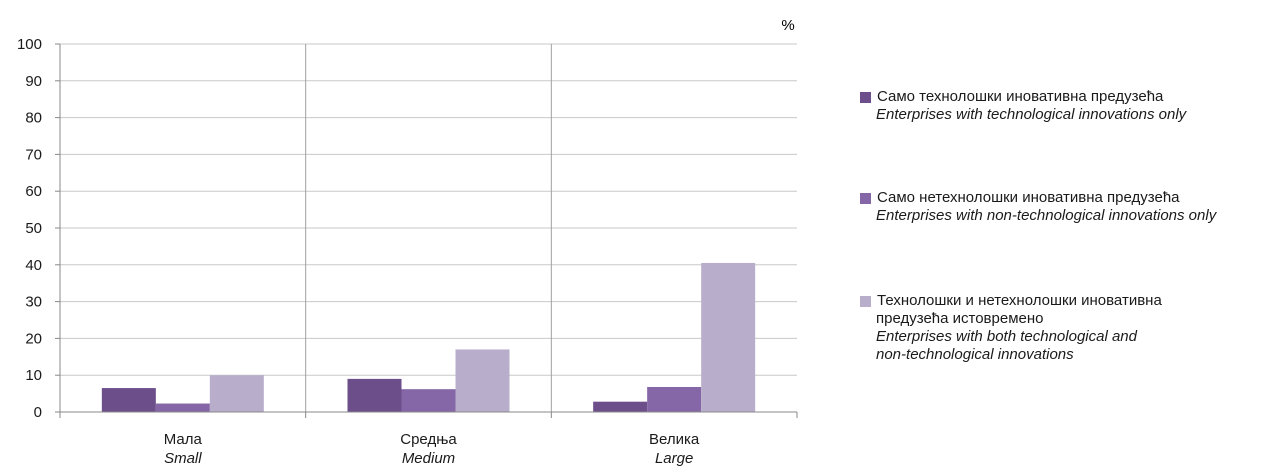 This screenshot has width=1279, height=470. Describe the element at coordinates (432, 449) in the screenshot. I see `x-category-labels: Мала Small Средња Medium Велика Large` at that location.